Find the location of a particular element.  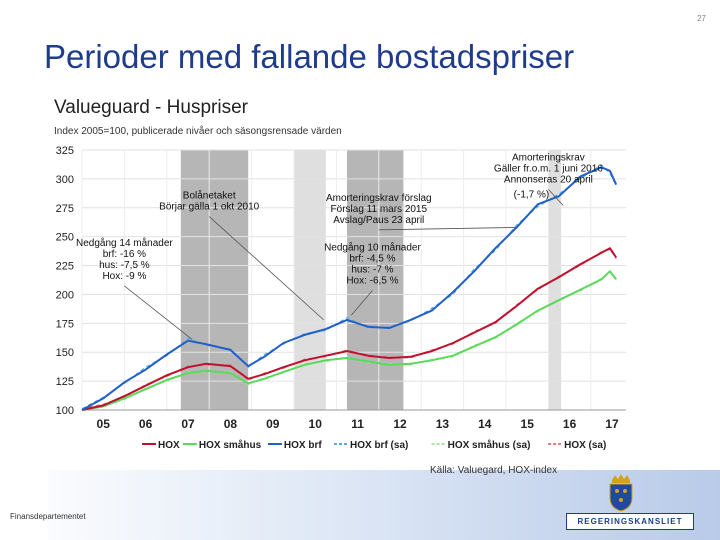

y-tick-label: 275 is located at coordinates (65, 209).